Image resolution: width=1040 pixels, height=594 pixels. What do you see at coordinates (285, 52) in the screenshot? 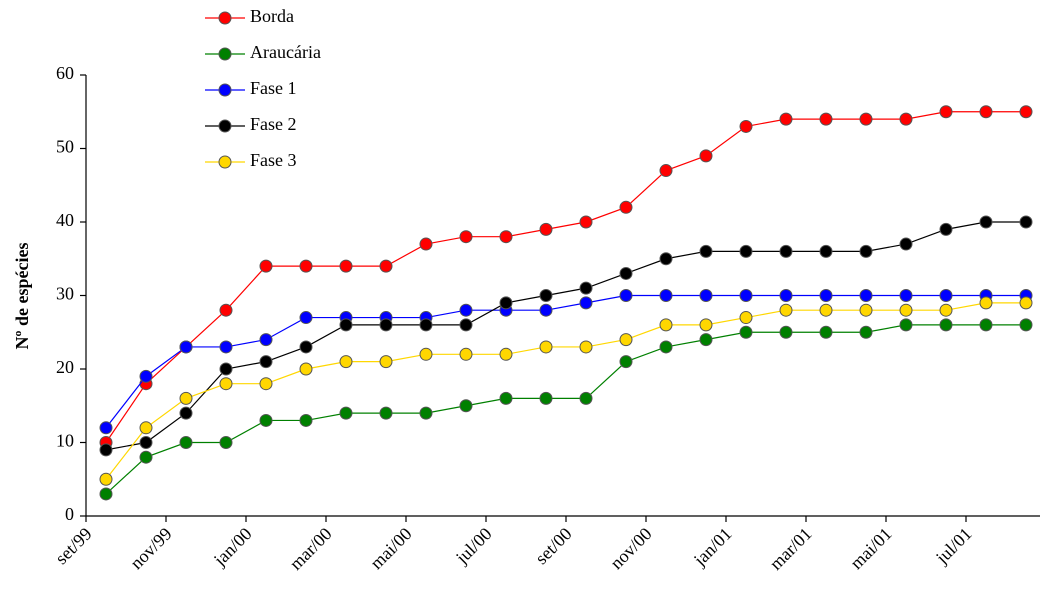
I see `legend-label: Araucária` at bounding box center [285, 52].